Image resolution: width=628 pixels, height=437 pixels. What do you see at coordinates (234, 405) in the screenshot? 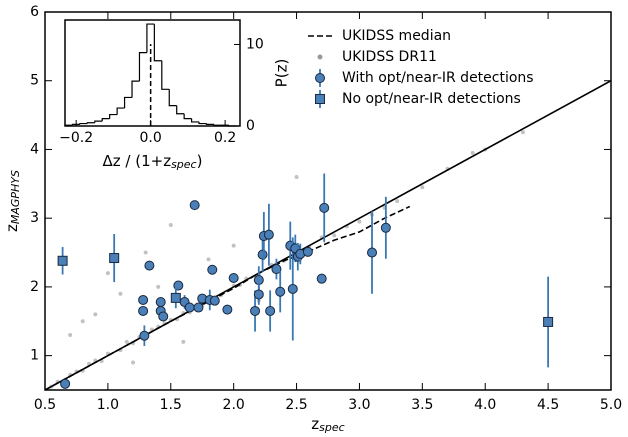
I see `x-tick-label: 2.0` at bounding box center [234, 405].